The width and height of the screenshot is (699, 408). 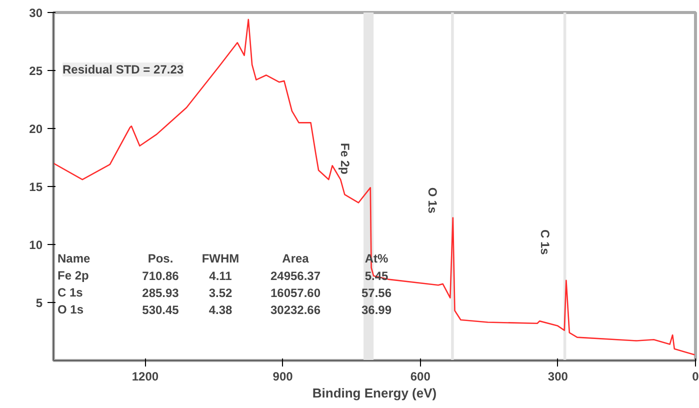 What do you see at coordinates (283, 377) in the screenshot?
I see `x-tick-label: 900` at bounding box center [283, 377].